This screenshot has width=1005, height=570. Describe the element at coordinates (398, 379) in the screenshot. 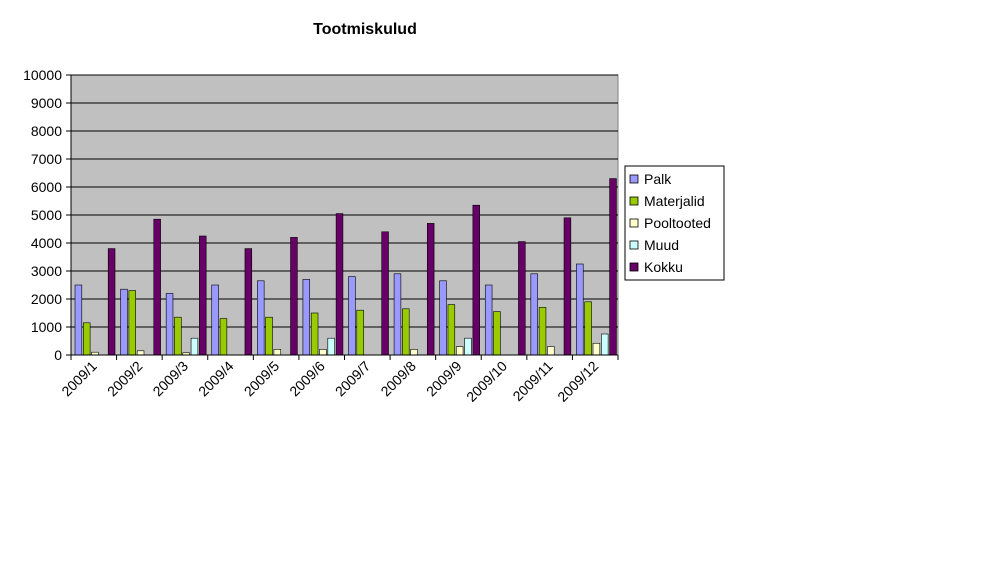

I see `x-tick-label: 2009/8` at that location.